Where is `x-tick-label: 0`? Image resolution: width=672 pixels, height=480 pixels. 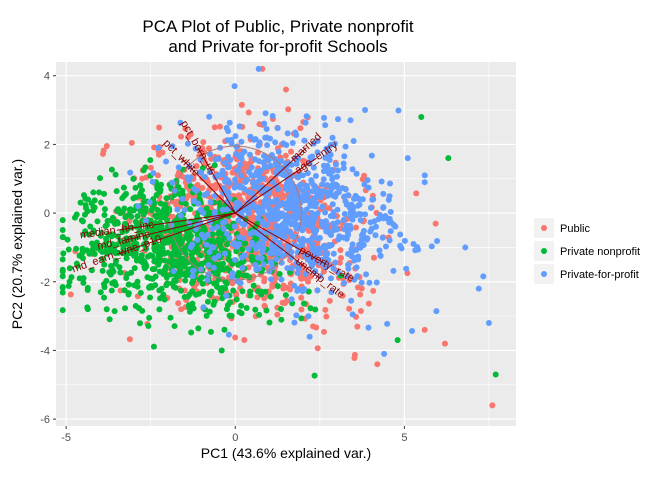 x-tick-label: 0 is located at coordinates (235, 438).